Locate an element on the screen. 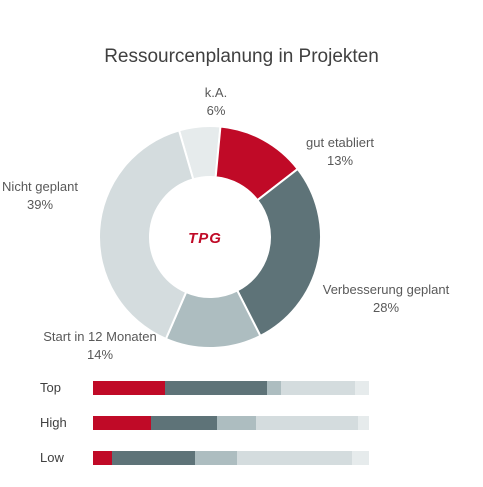 This screenshot has width=483, height=487. slice-label-verbesserung-geplant: Verbesserung geplant 28% is located at coordinates (386, 299).